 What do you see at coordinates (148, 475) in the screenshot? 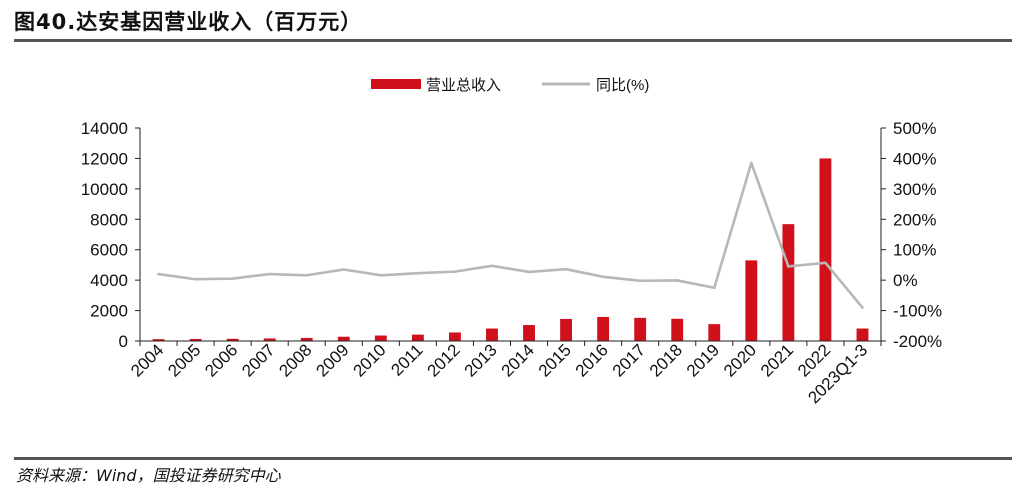
I see `source-note: 资料来源：Wind，国投证券研究中心` at bounding box center [148, 475].